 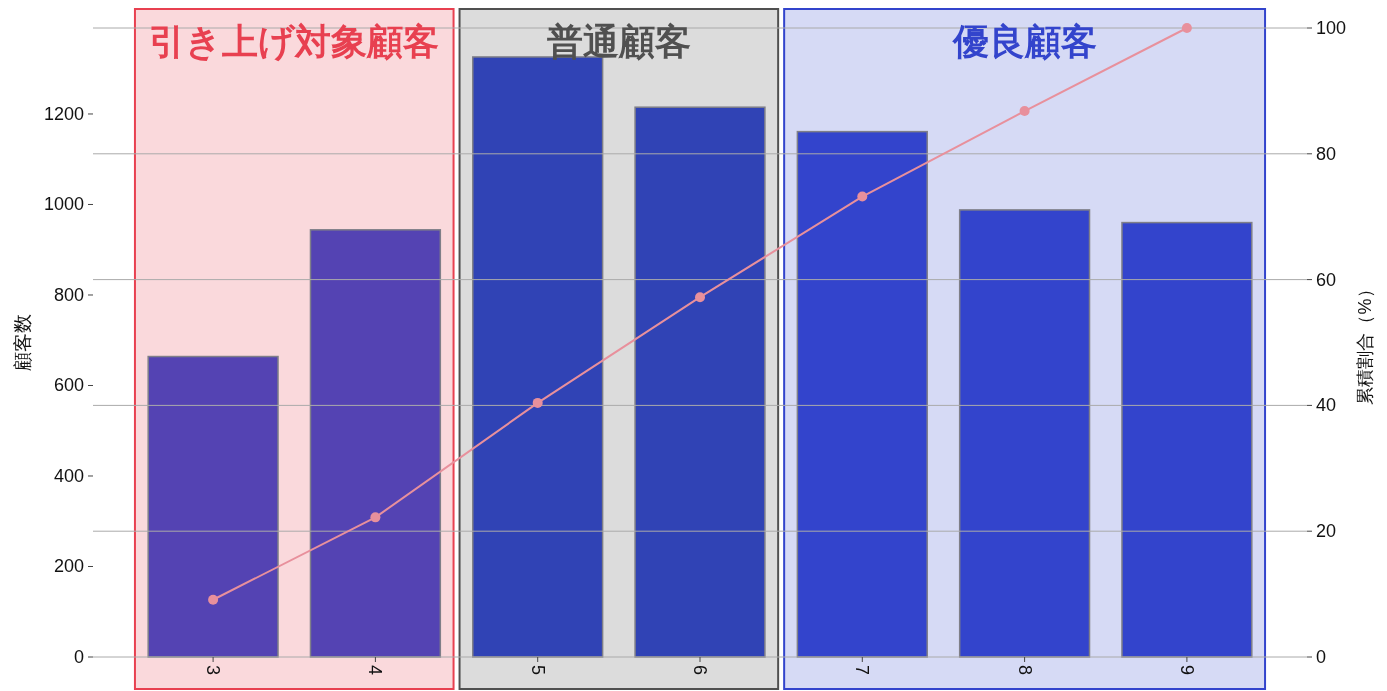 I want to click on x-tick-label: 8, so click(x=1024, y=670).